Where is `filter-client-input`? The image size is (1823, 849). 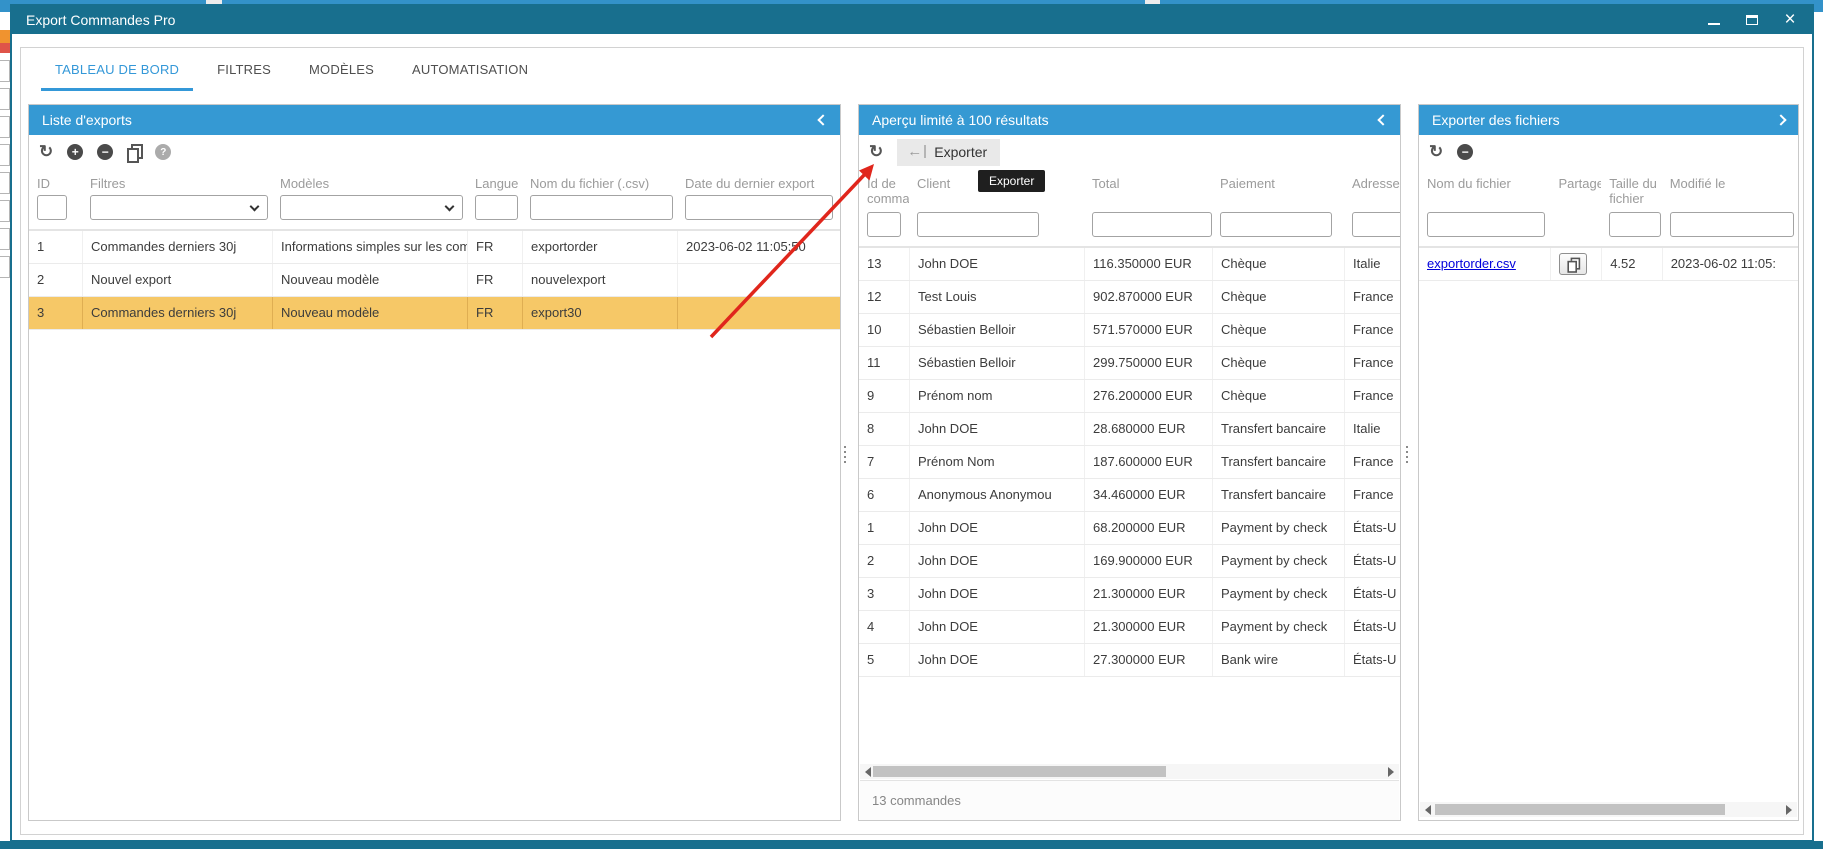 filter-client-input is located at coordinates (978, 224).